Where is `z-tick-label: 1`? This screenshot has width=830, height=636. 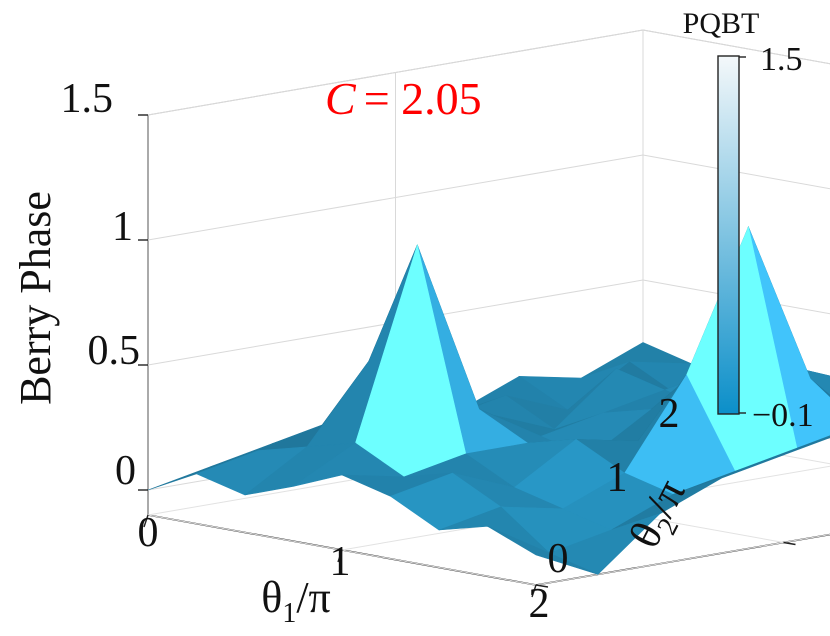 z-tick-label: 1 is located at coordinates (122, 227).